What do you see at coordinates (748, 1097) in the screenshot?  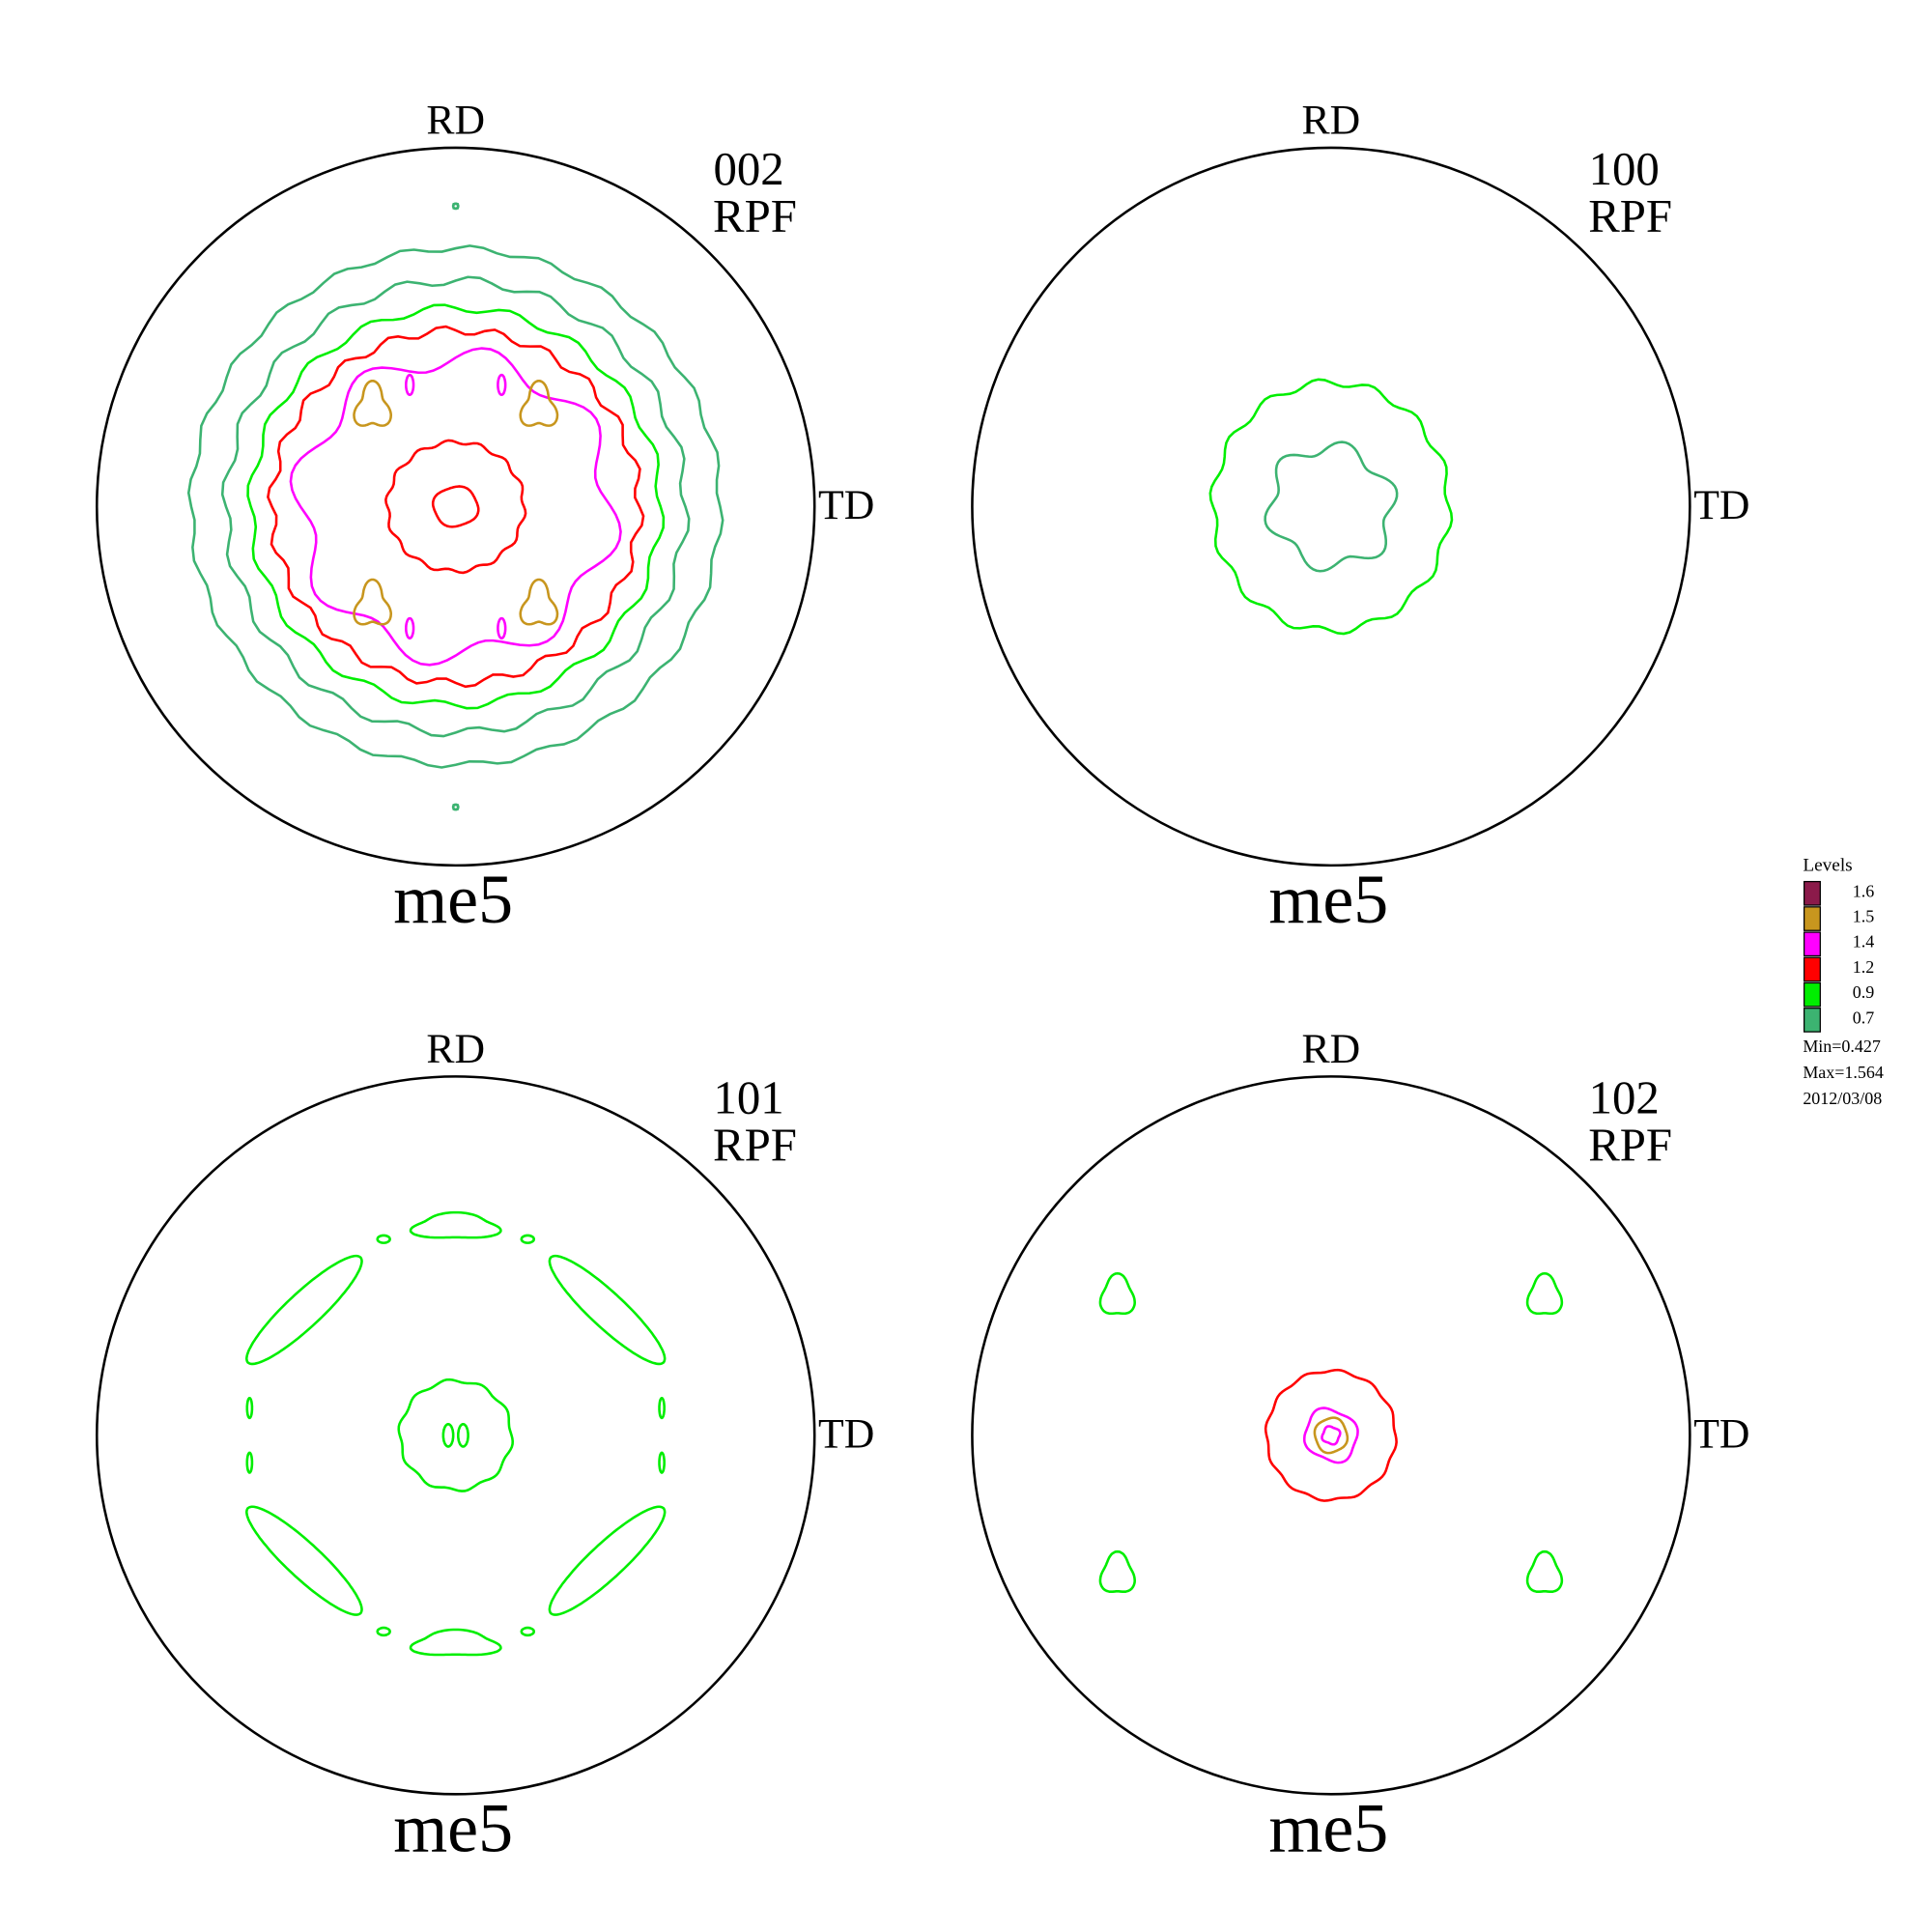 I see `plane-label: 101` at bounding box center [748, 1097].